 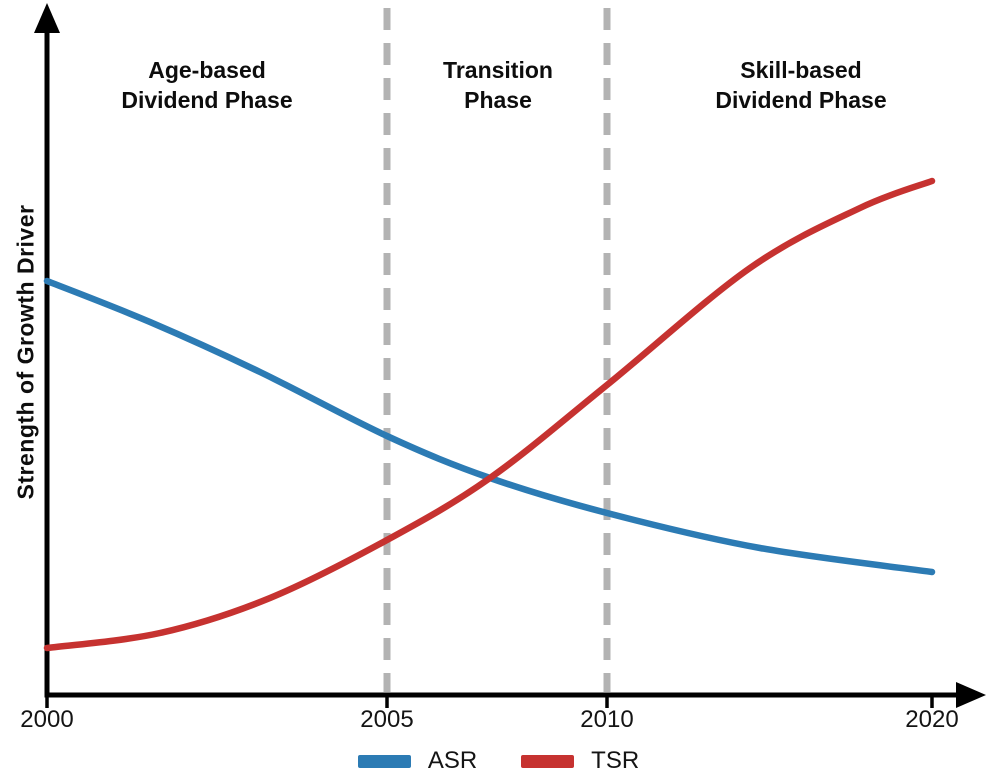 What do you see at coordinates (800, 85) in the screenshot?
I see `phase-label-skill-based: Skill-based Dividend Phase` at bounding box center [800, 85].